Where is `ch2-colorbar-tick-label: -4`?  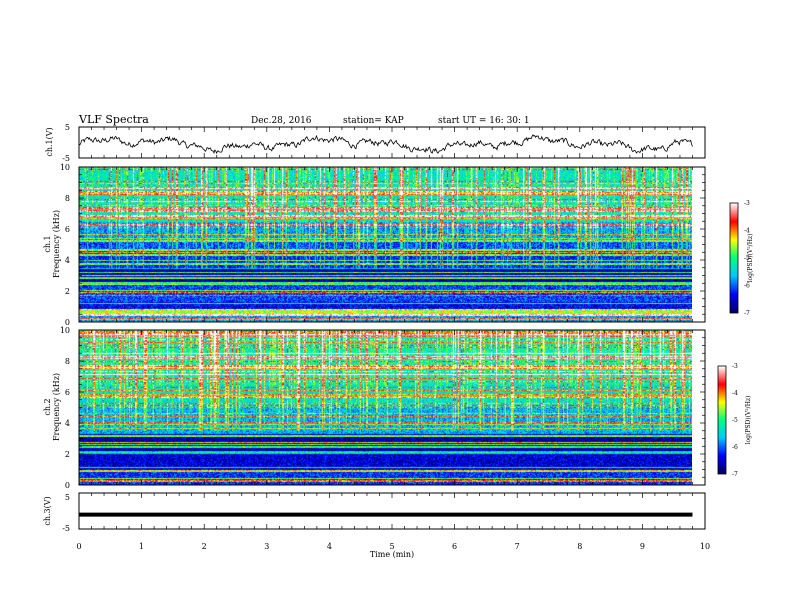
ch2-colorbar-tick-label: -4 is located at coordinates (735, 393).